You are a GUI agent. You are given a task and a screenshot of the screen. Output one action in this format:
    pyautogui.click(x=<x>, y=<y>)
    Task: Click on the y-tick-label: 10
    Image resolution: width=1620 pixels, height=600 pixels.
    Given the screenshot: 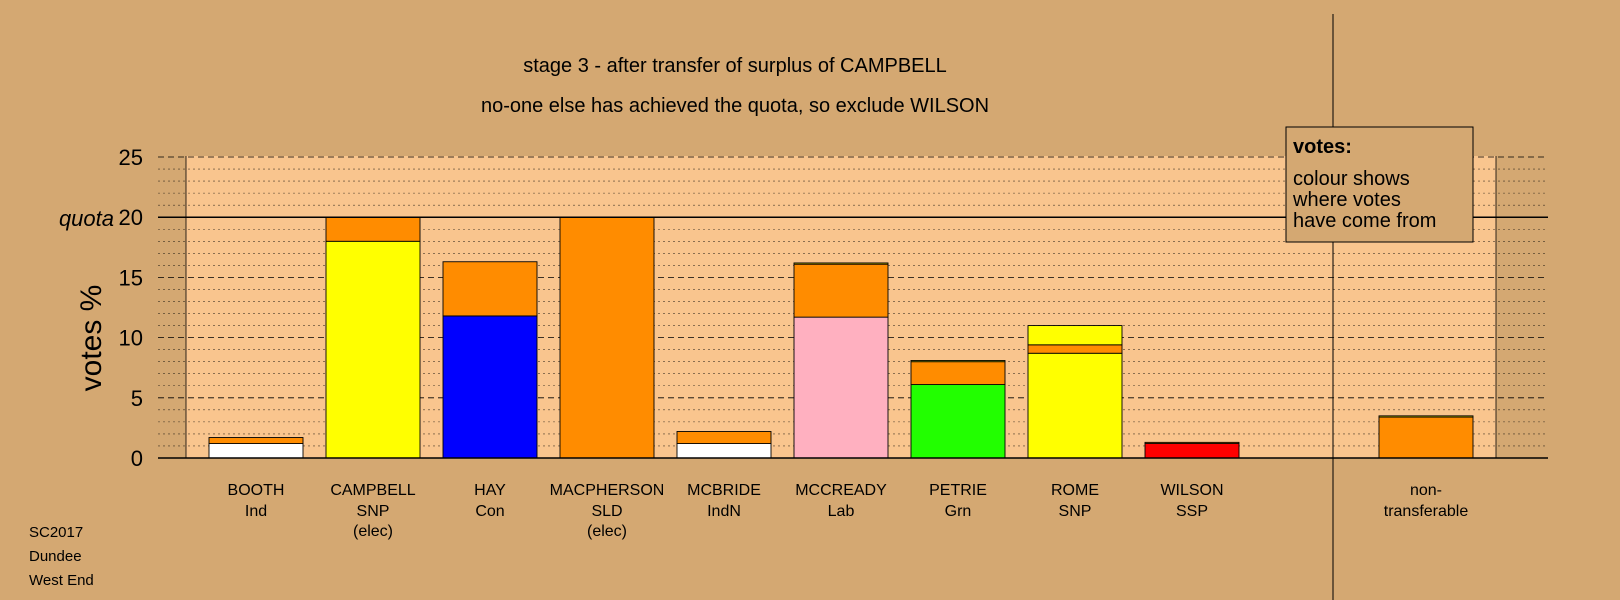 What is the action you would take?
    pyautogui.click(x=131, y=338)
    